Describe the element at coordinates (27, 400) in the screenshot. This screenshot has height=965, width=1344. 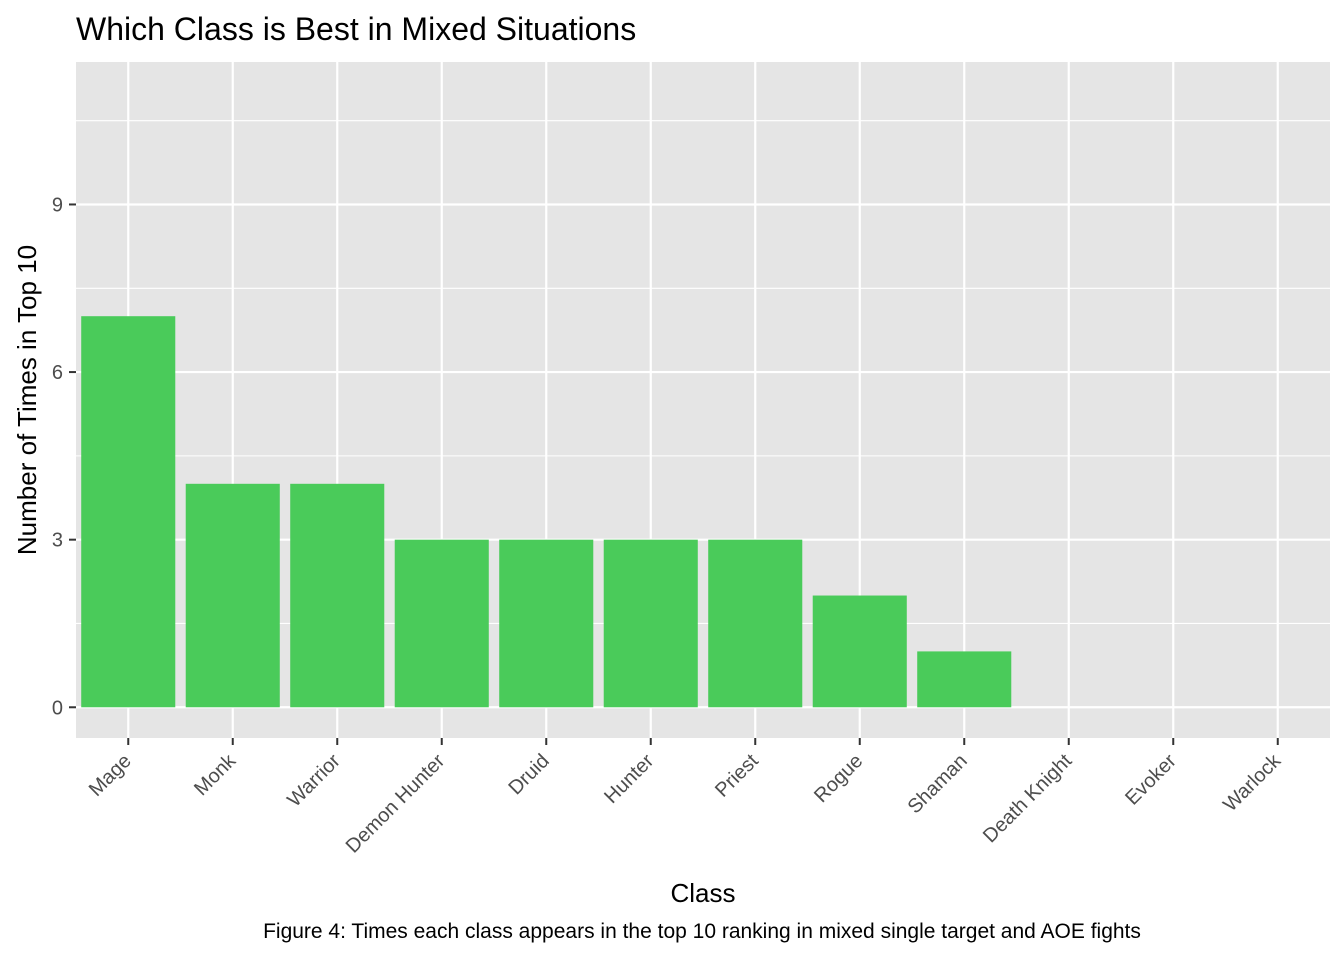
I see `y-axis-title: Number of Times in Top 10` at that location.